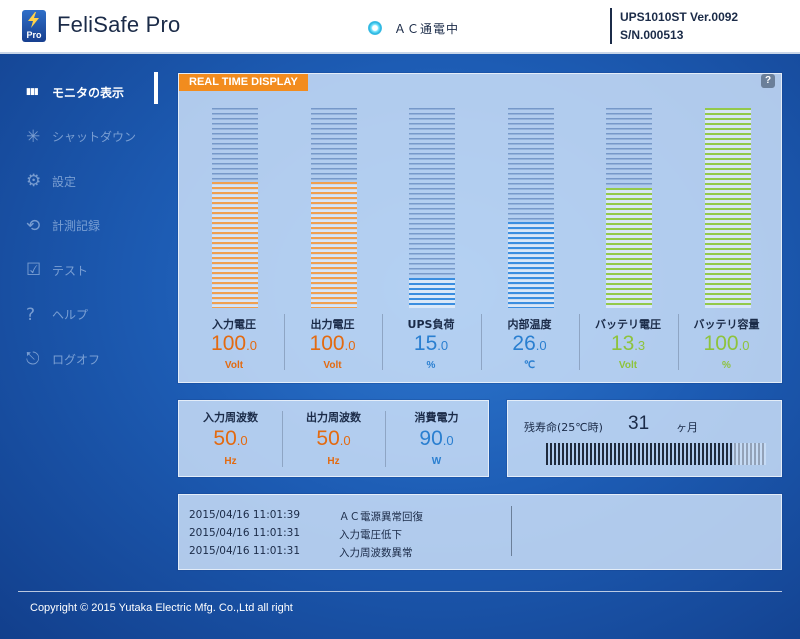 The image size is (800, 639). Describe the element at coordinates (563, 427) in the screenshot. I see `battery-life-label: 残寿命(25℃時)` at that location.